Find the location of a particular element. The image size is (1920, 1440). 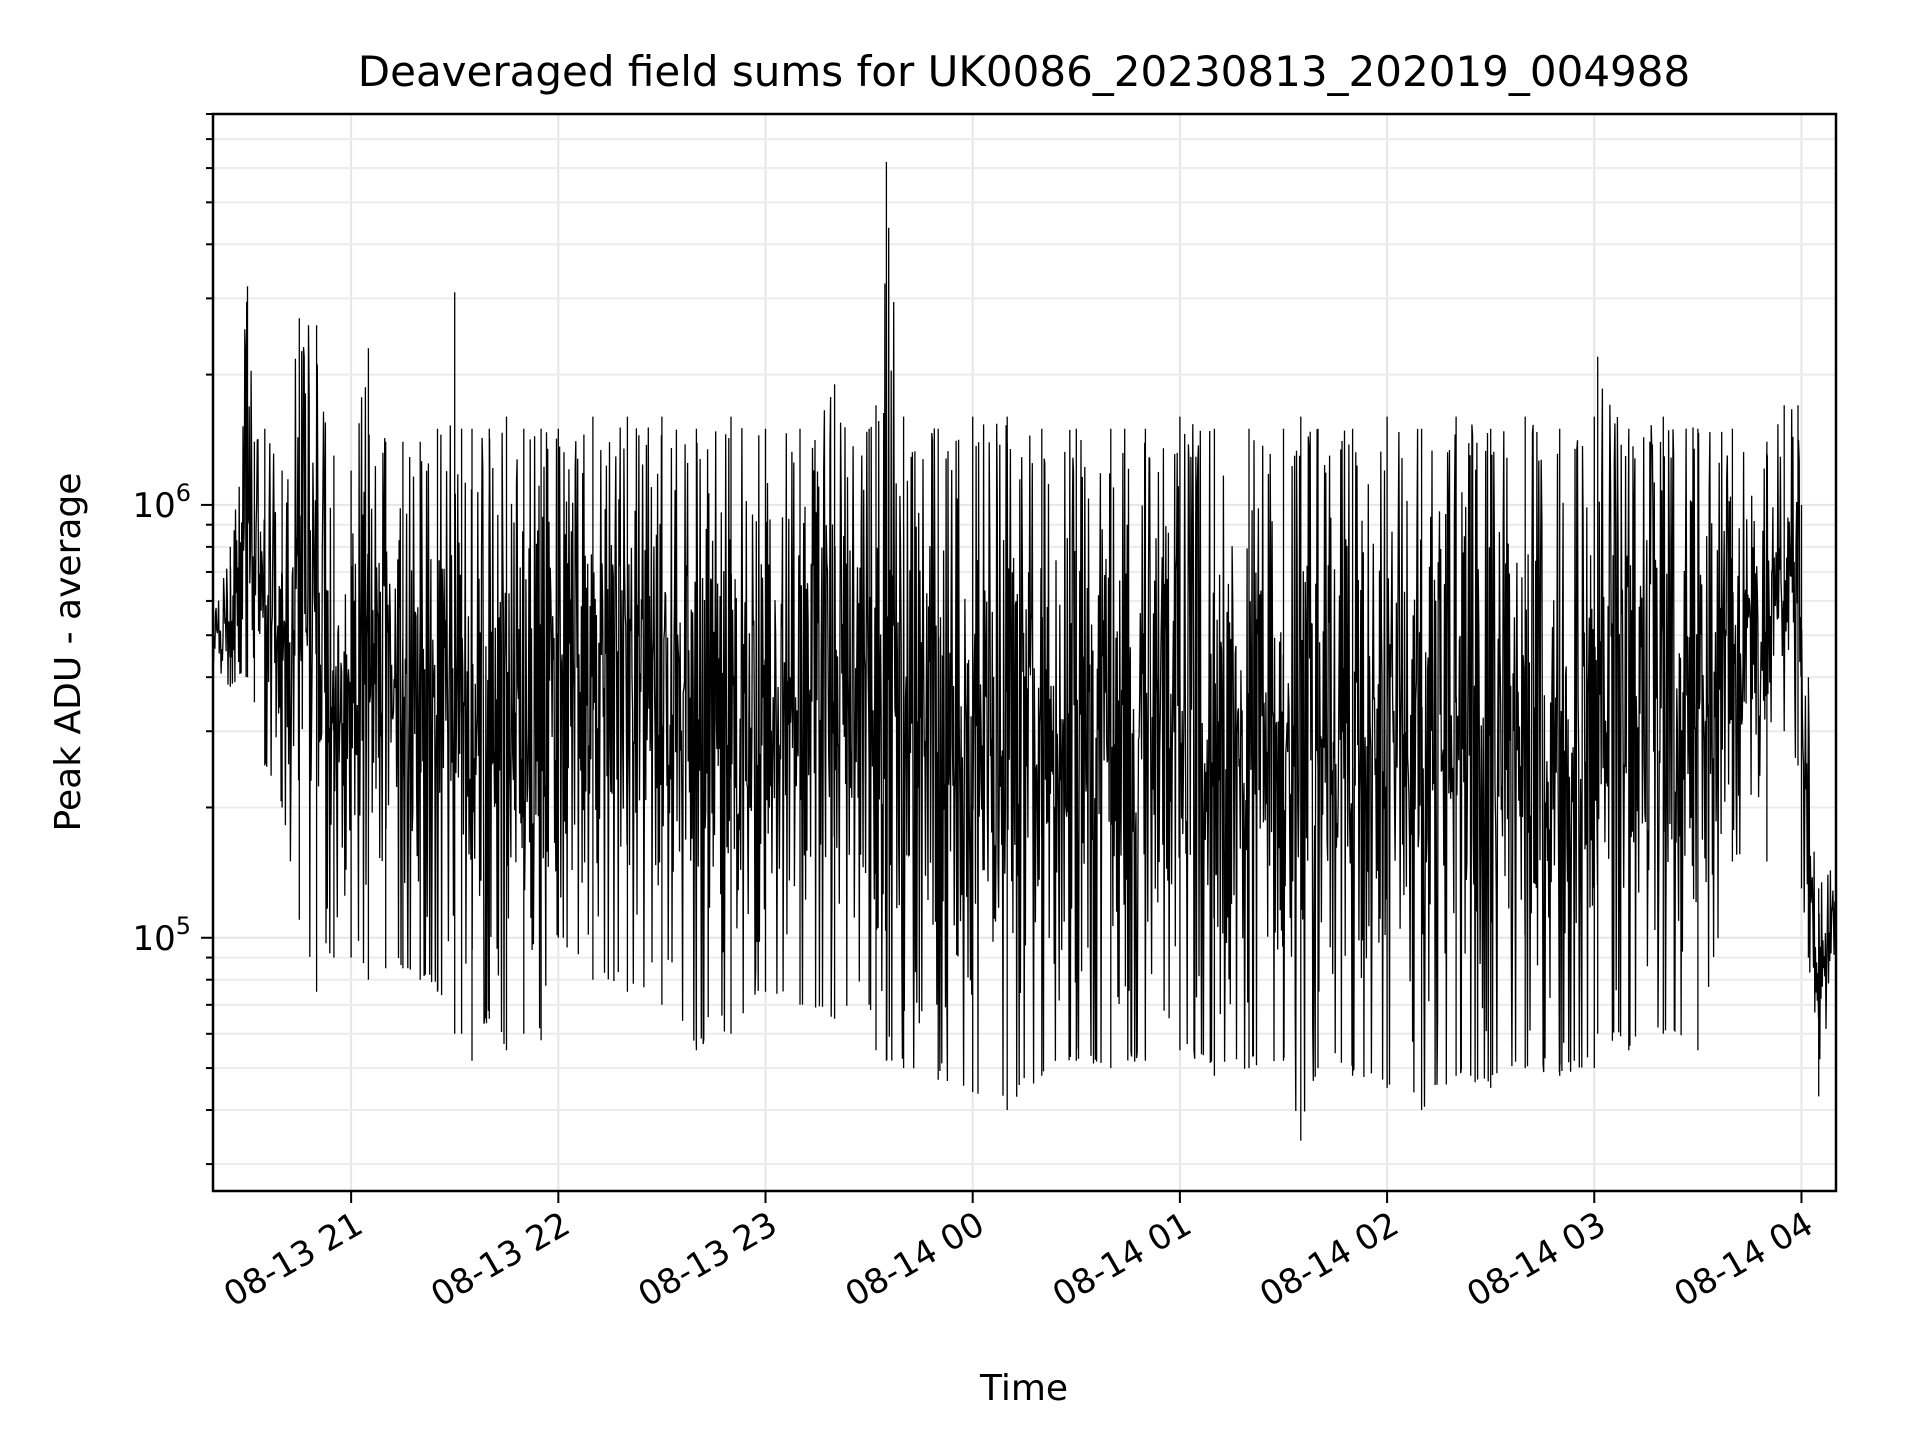

y-tick-exponent: 6 is located at coordinates (183, 493).